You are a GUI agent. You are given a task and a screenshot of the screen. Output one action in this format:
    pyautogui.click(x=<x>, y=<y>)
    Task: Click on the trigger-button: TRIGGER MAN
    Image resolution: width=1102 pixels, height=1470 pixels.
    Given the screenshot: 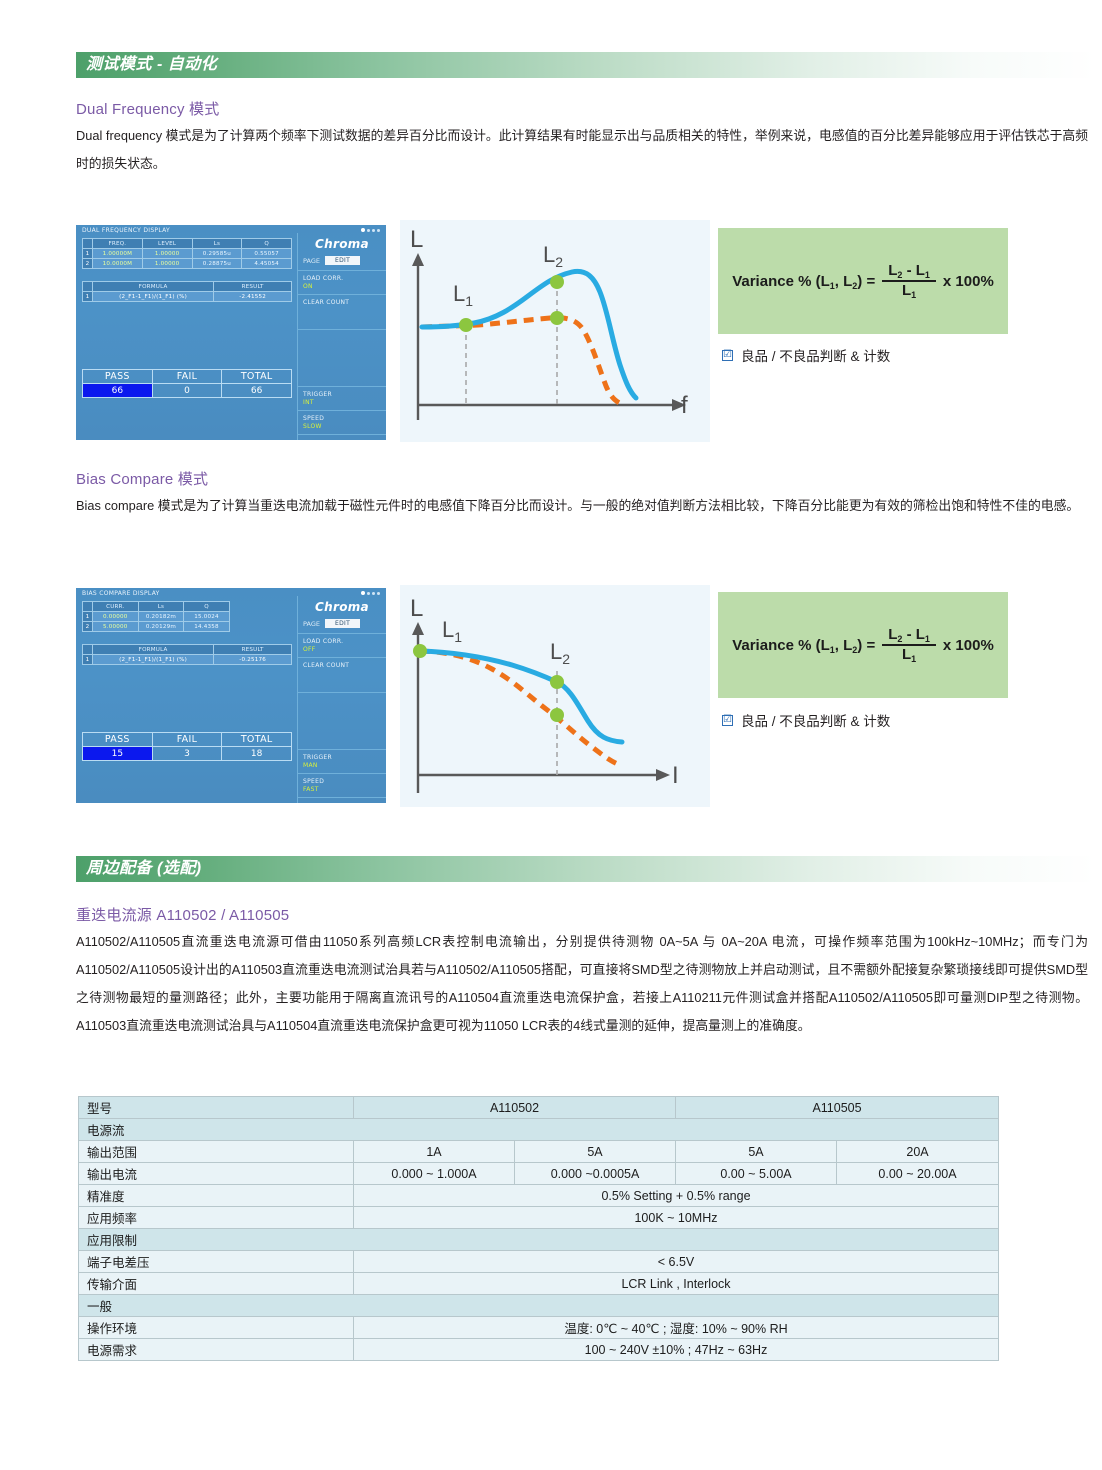 What is the action you would take?
    pyautogui.click(x=342, y=761)
    